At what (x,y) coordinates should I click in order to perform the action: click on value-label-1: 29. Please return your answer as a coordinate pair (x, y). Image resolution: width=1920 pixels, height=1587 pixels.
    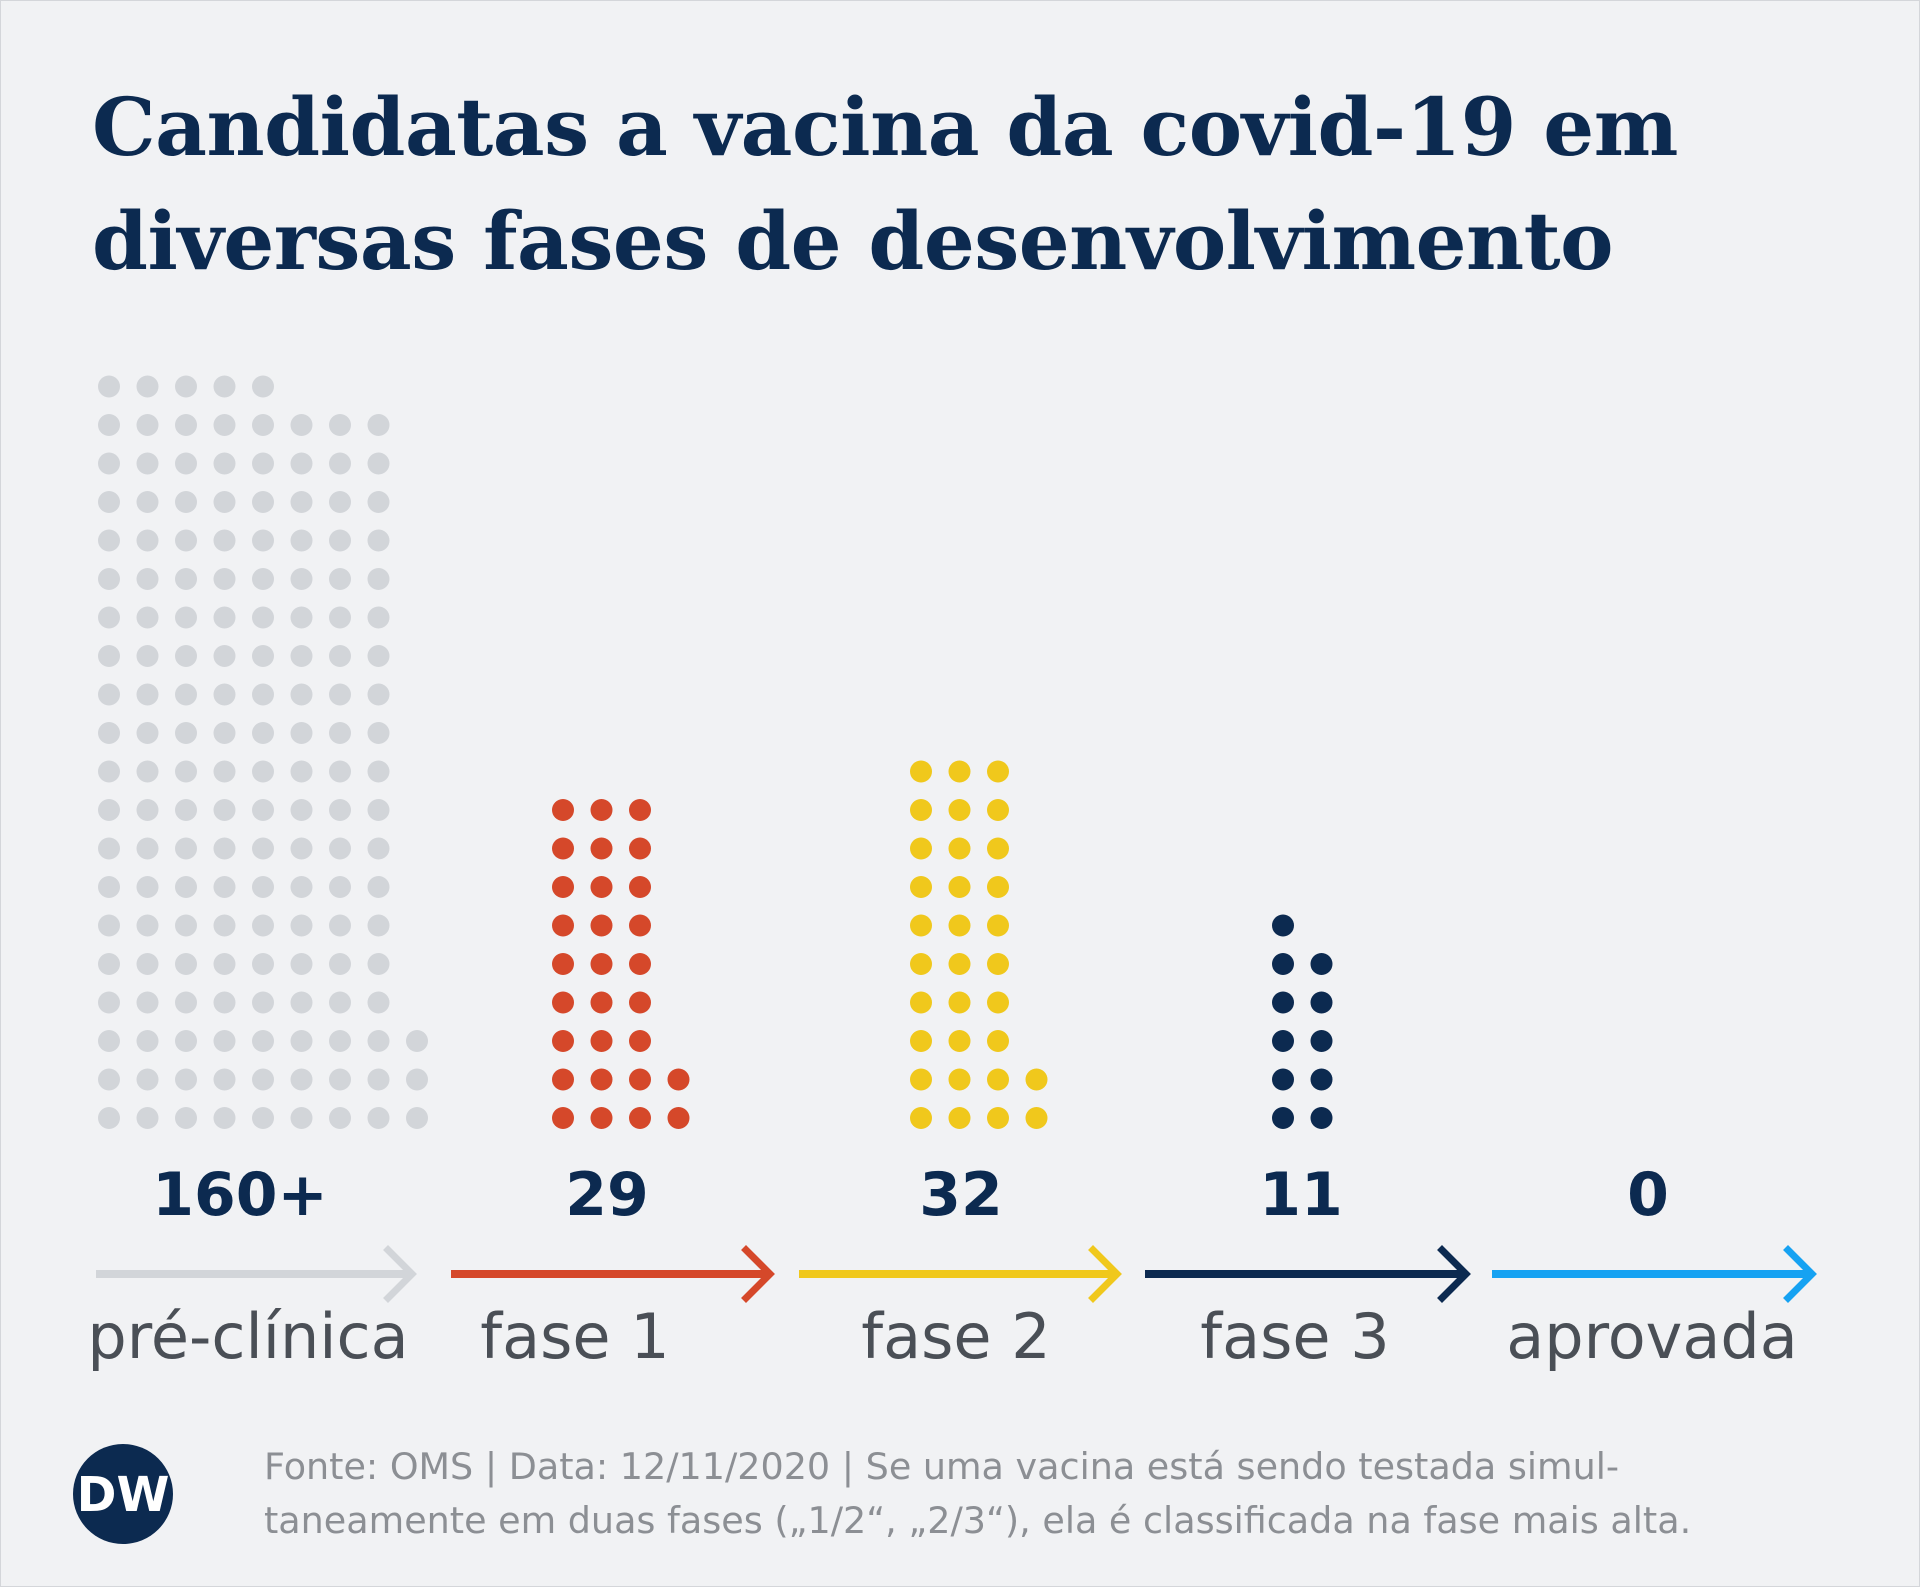
    Looking at the image, I should click on (607, 1195).